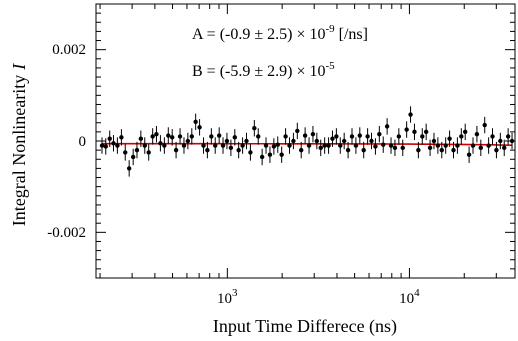  What do you see at coordinates (66, 141) in the screenshot?
I see `y-tick-labels: 0.002 0 -0.002` at bounding box center [66, 141].